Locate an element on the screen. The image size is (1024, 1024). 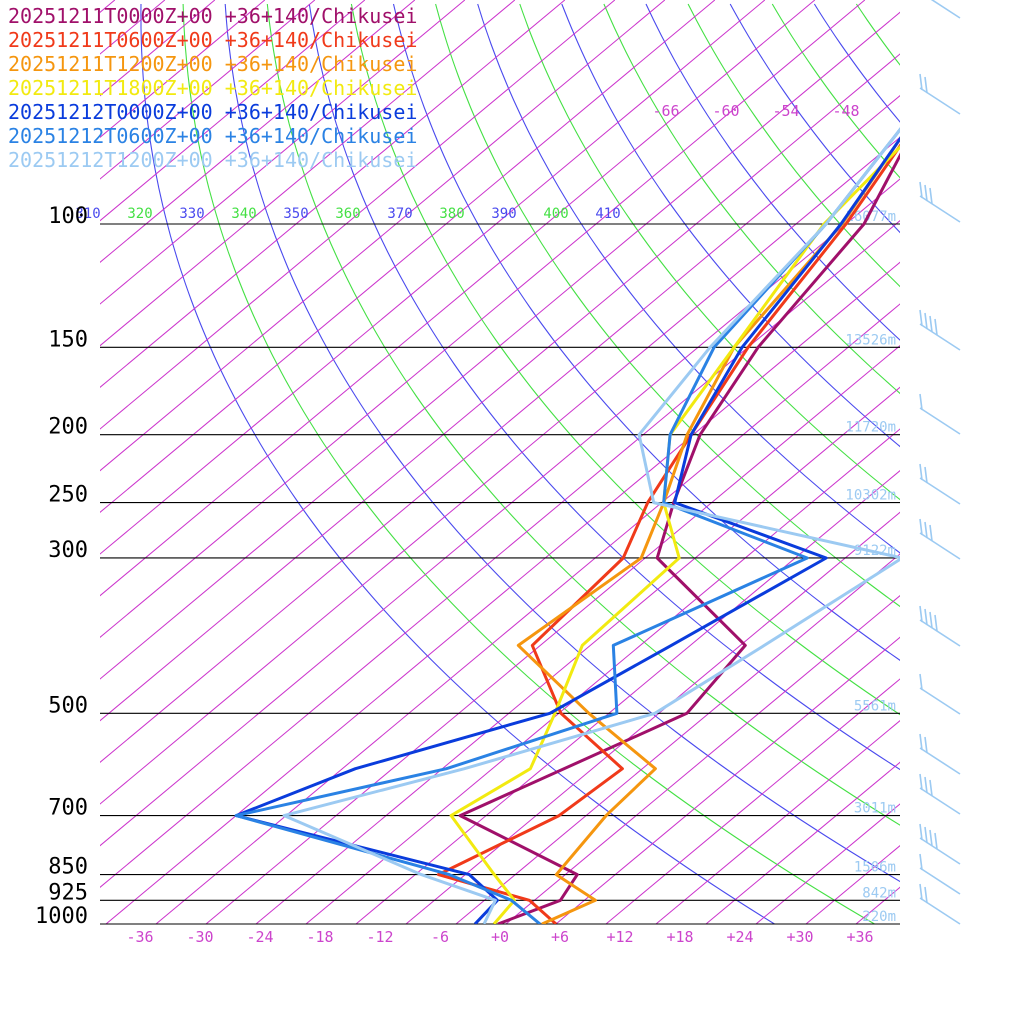
pressure-tick-label: 250 is located at coordinates (68, 495).